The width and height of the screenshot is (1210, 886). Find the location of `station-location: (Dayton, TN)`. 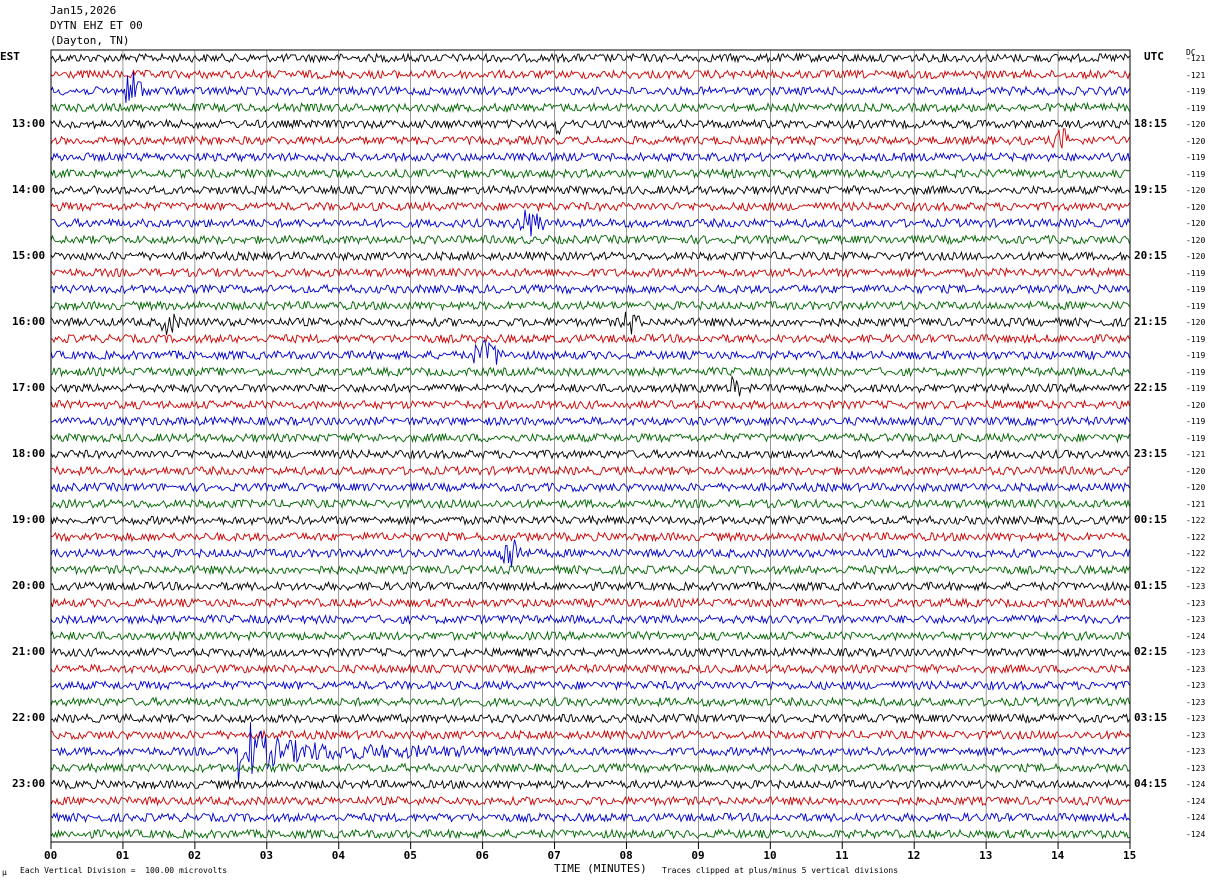

station-location: (Dayton, TN) is located at coordinates (90, 40).